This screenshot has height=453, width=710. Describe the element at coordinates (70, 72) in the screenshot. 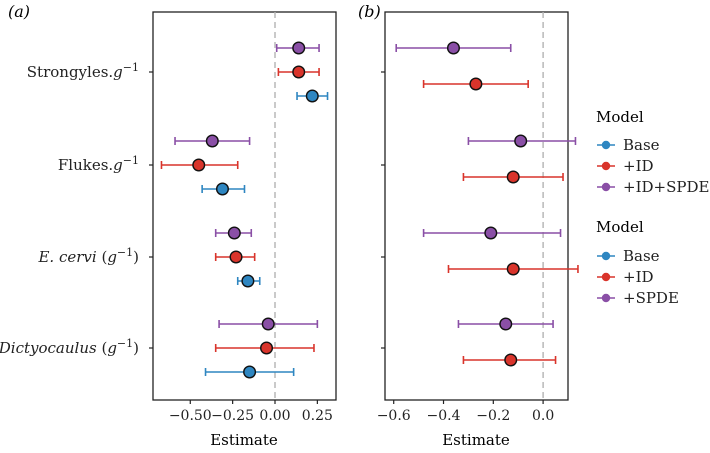

I see `category-label-name: Strongyles.` at that location.